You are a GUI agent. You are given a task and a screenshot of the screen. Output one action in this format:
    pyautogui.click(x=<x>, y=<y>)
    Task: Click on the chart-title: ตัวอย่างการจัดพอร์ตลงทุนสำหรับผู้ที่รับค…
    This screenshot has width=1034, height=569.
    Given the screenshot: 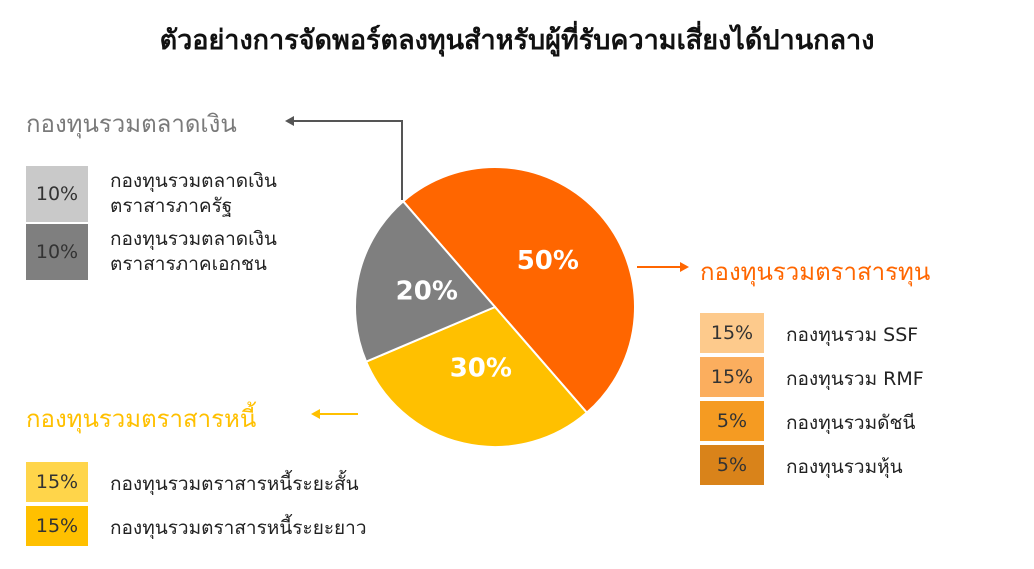 What is the action you would take?
    pyautogui.click(x=517, y=40)
    